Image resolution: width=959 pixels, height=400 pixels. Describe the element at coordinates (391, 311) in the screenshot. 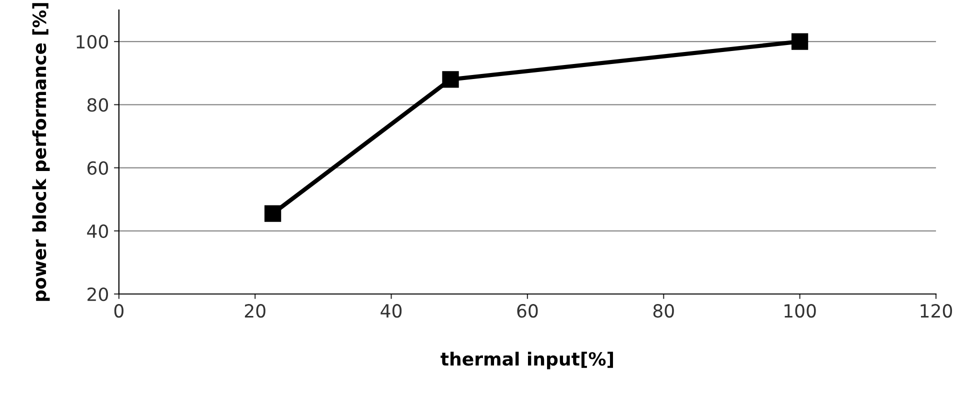

I see `x-tick-label: 40` at that location.